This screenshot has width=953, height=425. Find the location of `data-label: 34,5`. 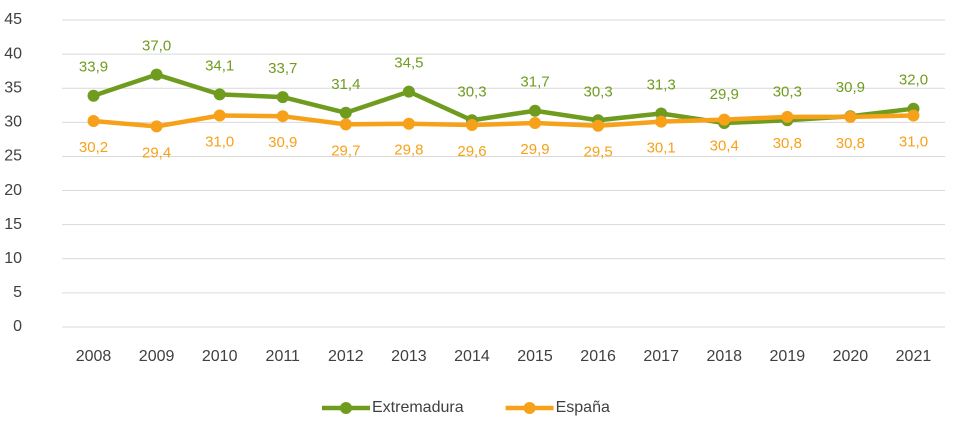

data-label: 34,5 is located at coordinates (408, 63).